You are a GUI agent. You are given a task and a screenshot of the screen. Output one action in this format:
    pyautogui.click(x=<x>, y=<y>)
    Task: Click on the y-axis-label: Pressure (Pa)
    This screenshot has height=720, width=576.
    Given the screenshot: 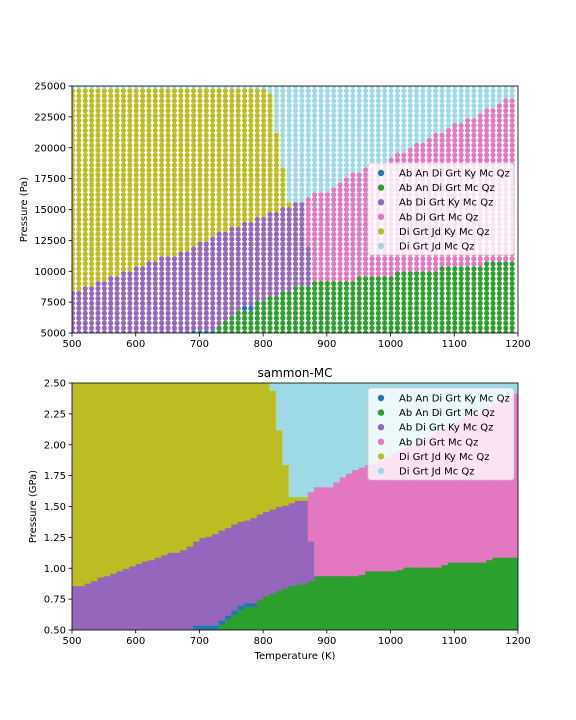 What is the action you would take?
    pyautogui.click(x=24, y=209)
    